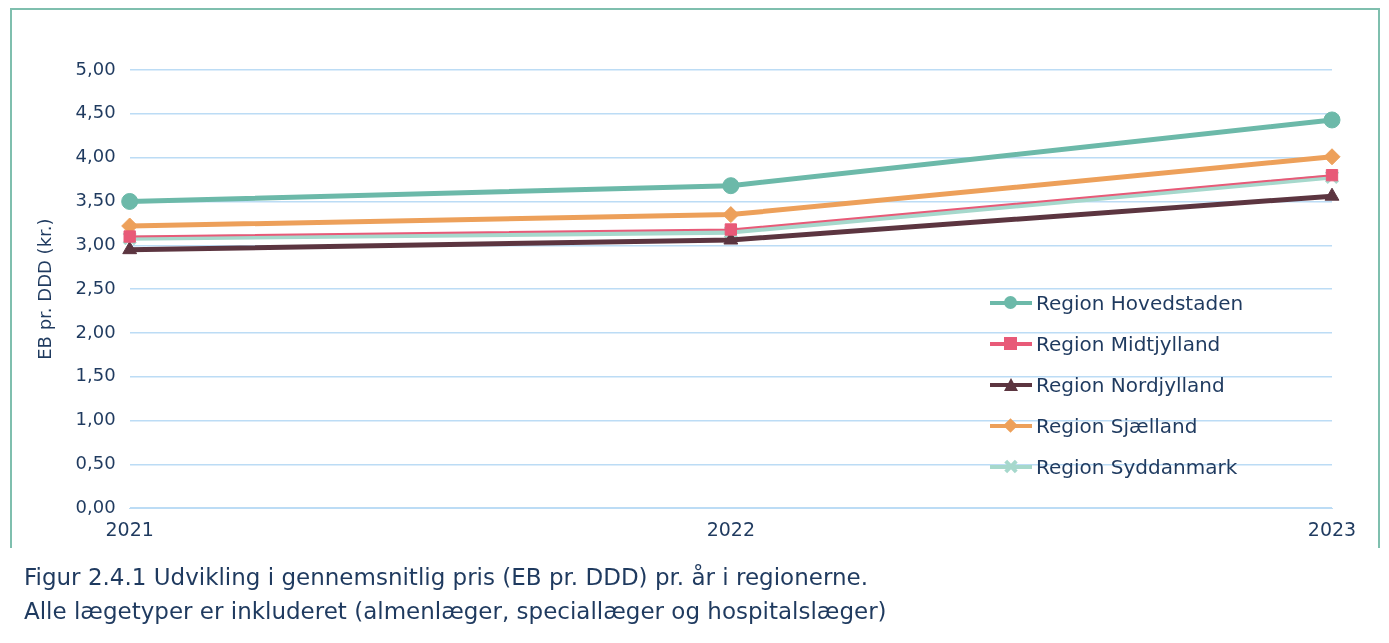 Image resolution: width=1389 pixels, height=643 pixels. I want to click on x-tick-label: 2022, so click(731, 528).